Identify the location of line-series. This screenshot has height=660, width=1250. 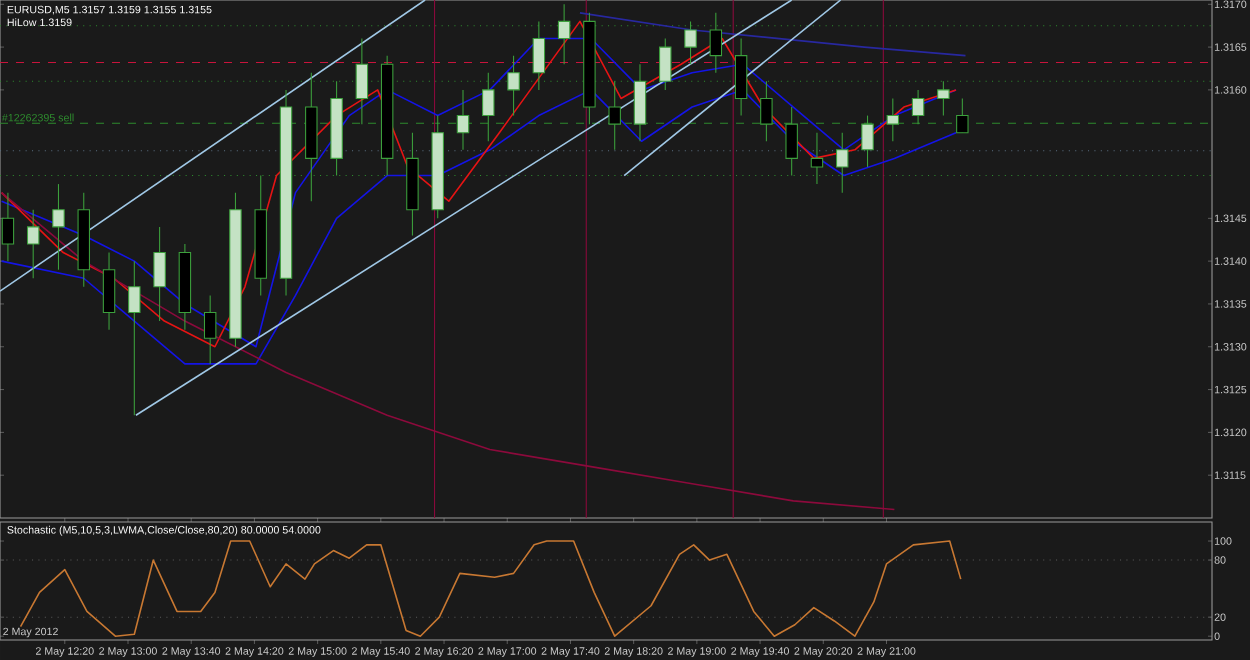
(773, 34).